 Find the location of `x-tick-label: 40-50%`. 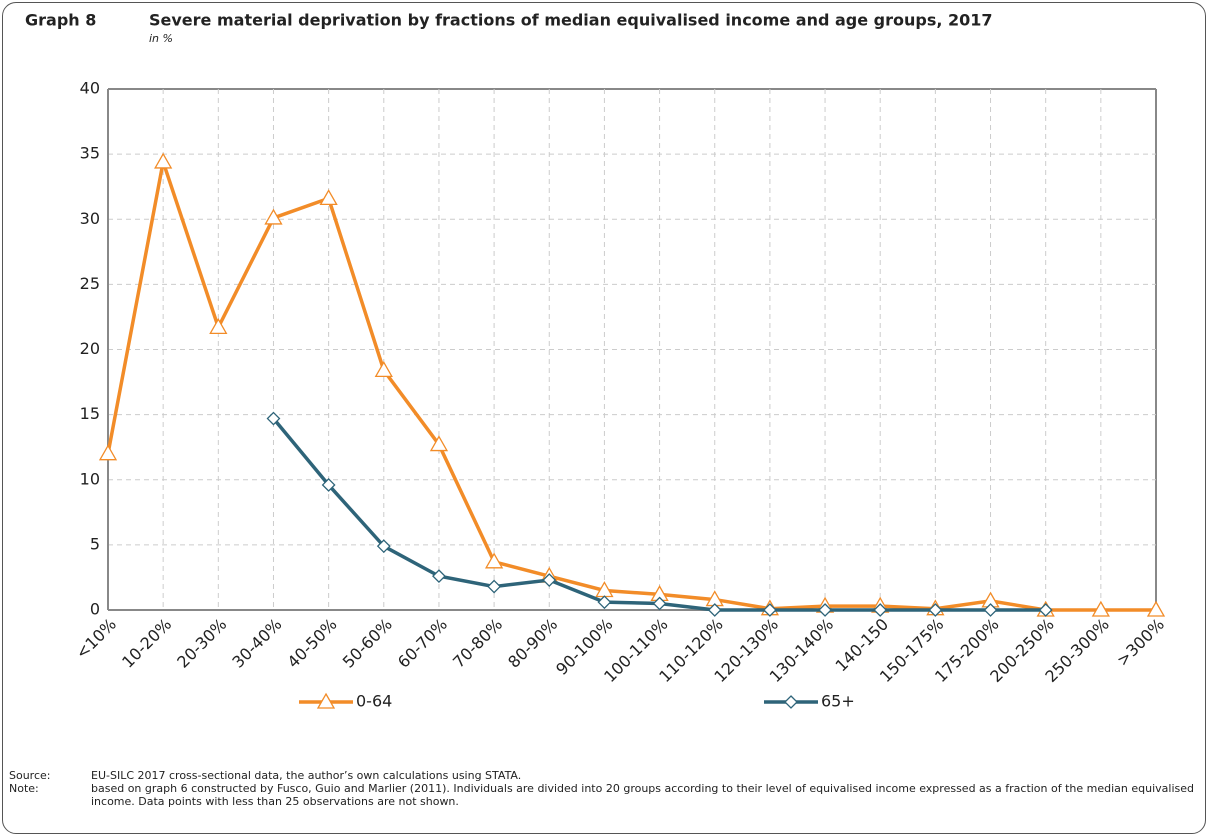

x-tick-label: 40-50% is located at coordinates (312, 643).